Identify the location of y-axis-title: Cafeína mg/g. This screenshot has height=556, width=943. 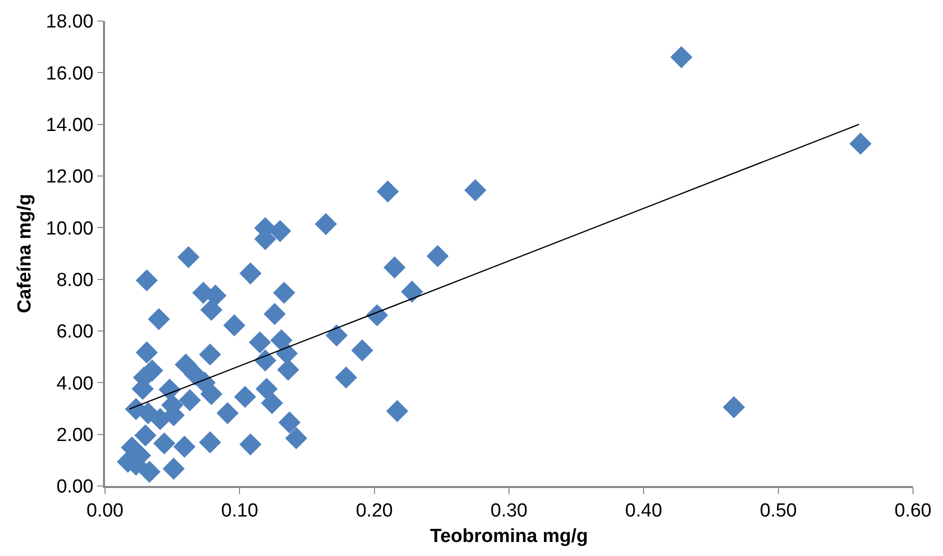
(25, 254).